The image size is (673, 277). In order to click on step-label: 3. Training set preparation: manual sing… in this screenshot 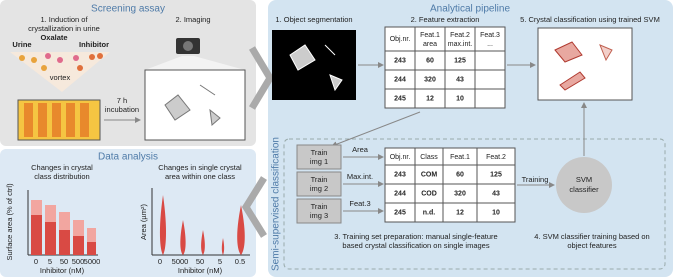, I will do `click(415, 236)`.